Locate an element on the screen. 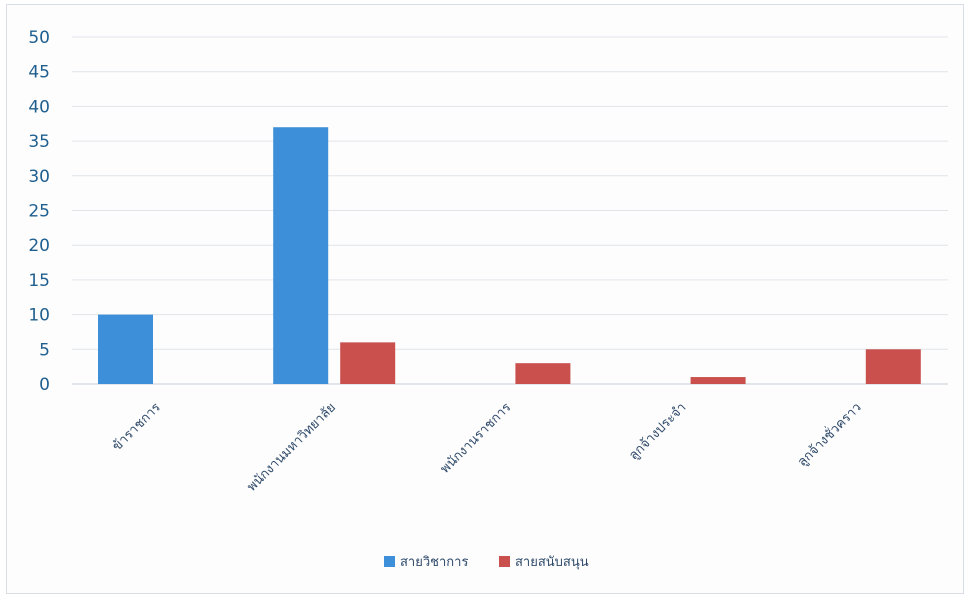  y-axis-ticks: 0 5 10 15 20 25 30 35 40 45 50 is located at coordinates (39, 211).